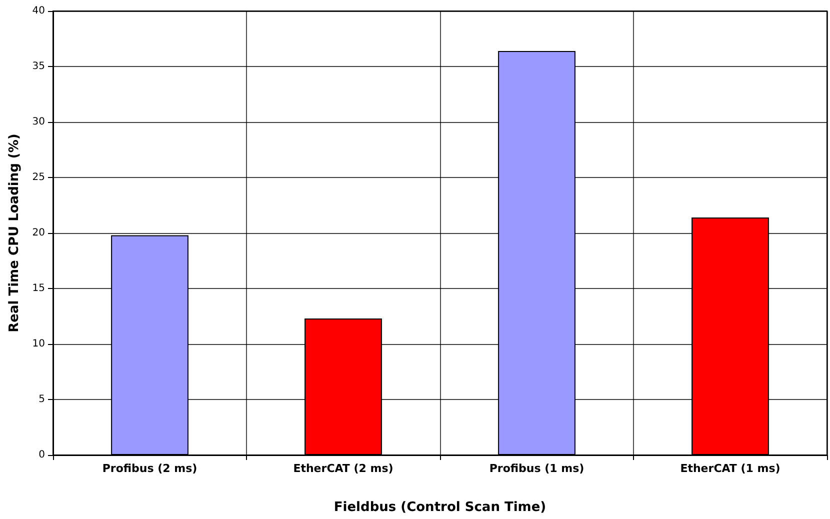 Image resolution: width=830 pixels, height=519 pixels. What do you see at coordinates (38, 66) in the screenshot?
I see `y-tick-label: 35` at bounding box center [38, 66].